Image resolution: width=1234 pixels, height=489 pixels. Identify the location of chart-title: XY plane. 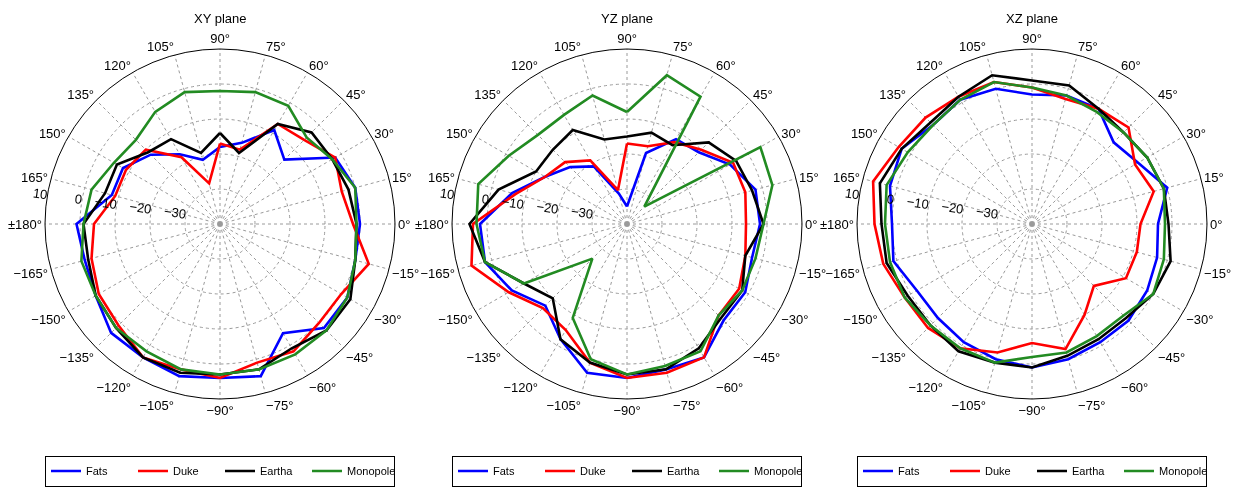
(220, 18).